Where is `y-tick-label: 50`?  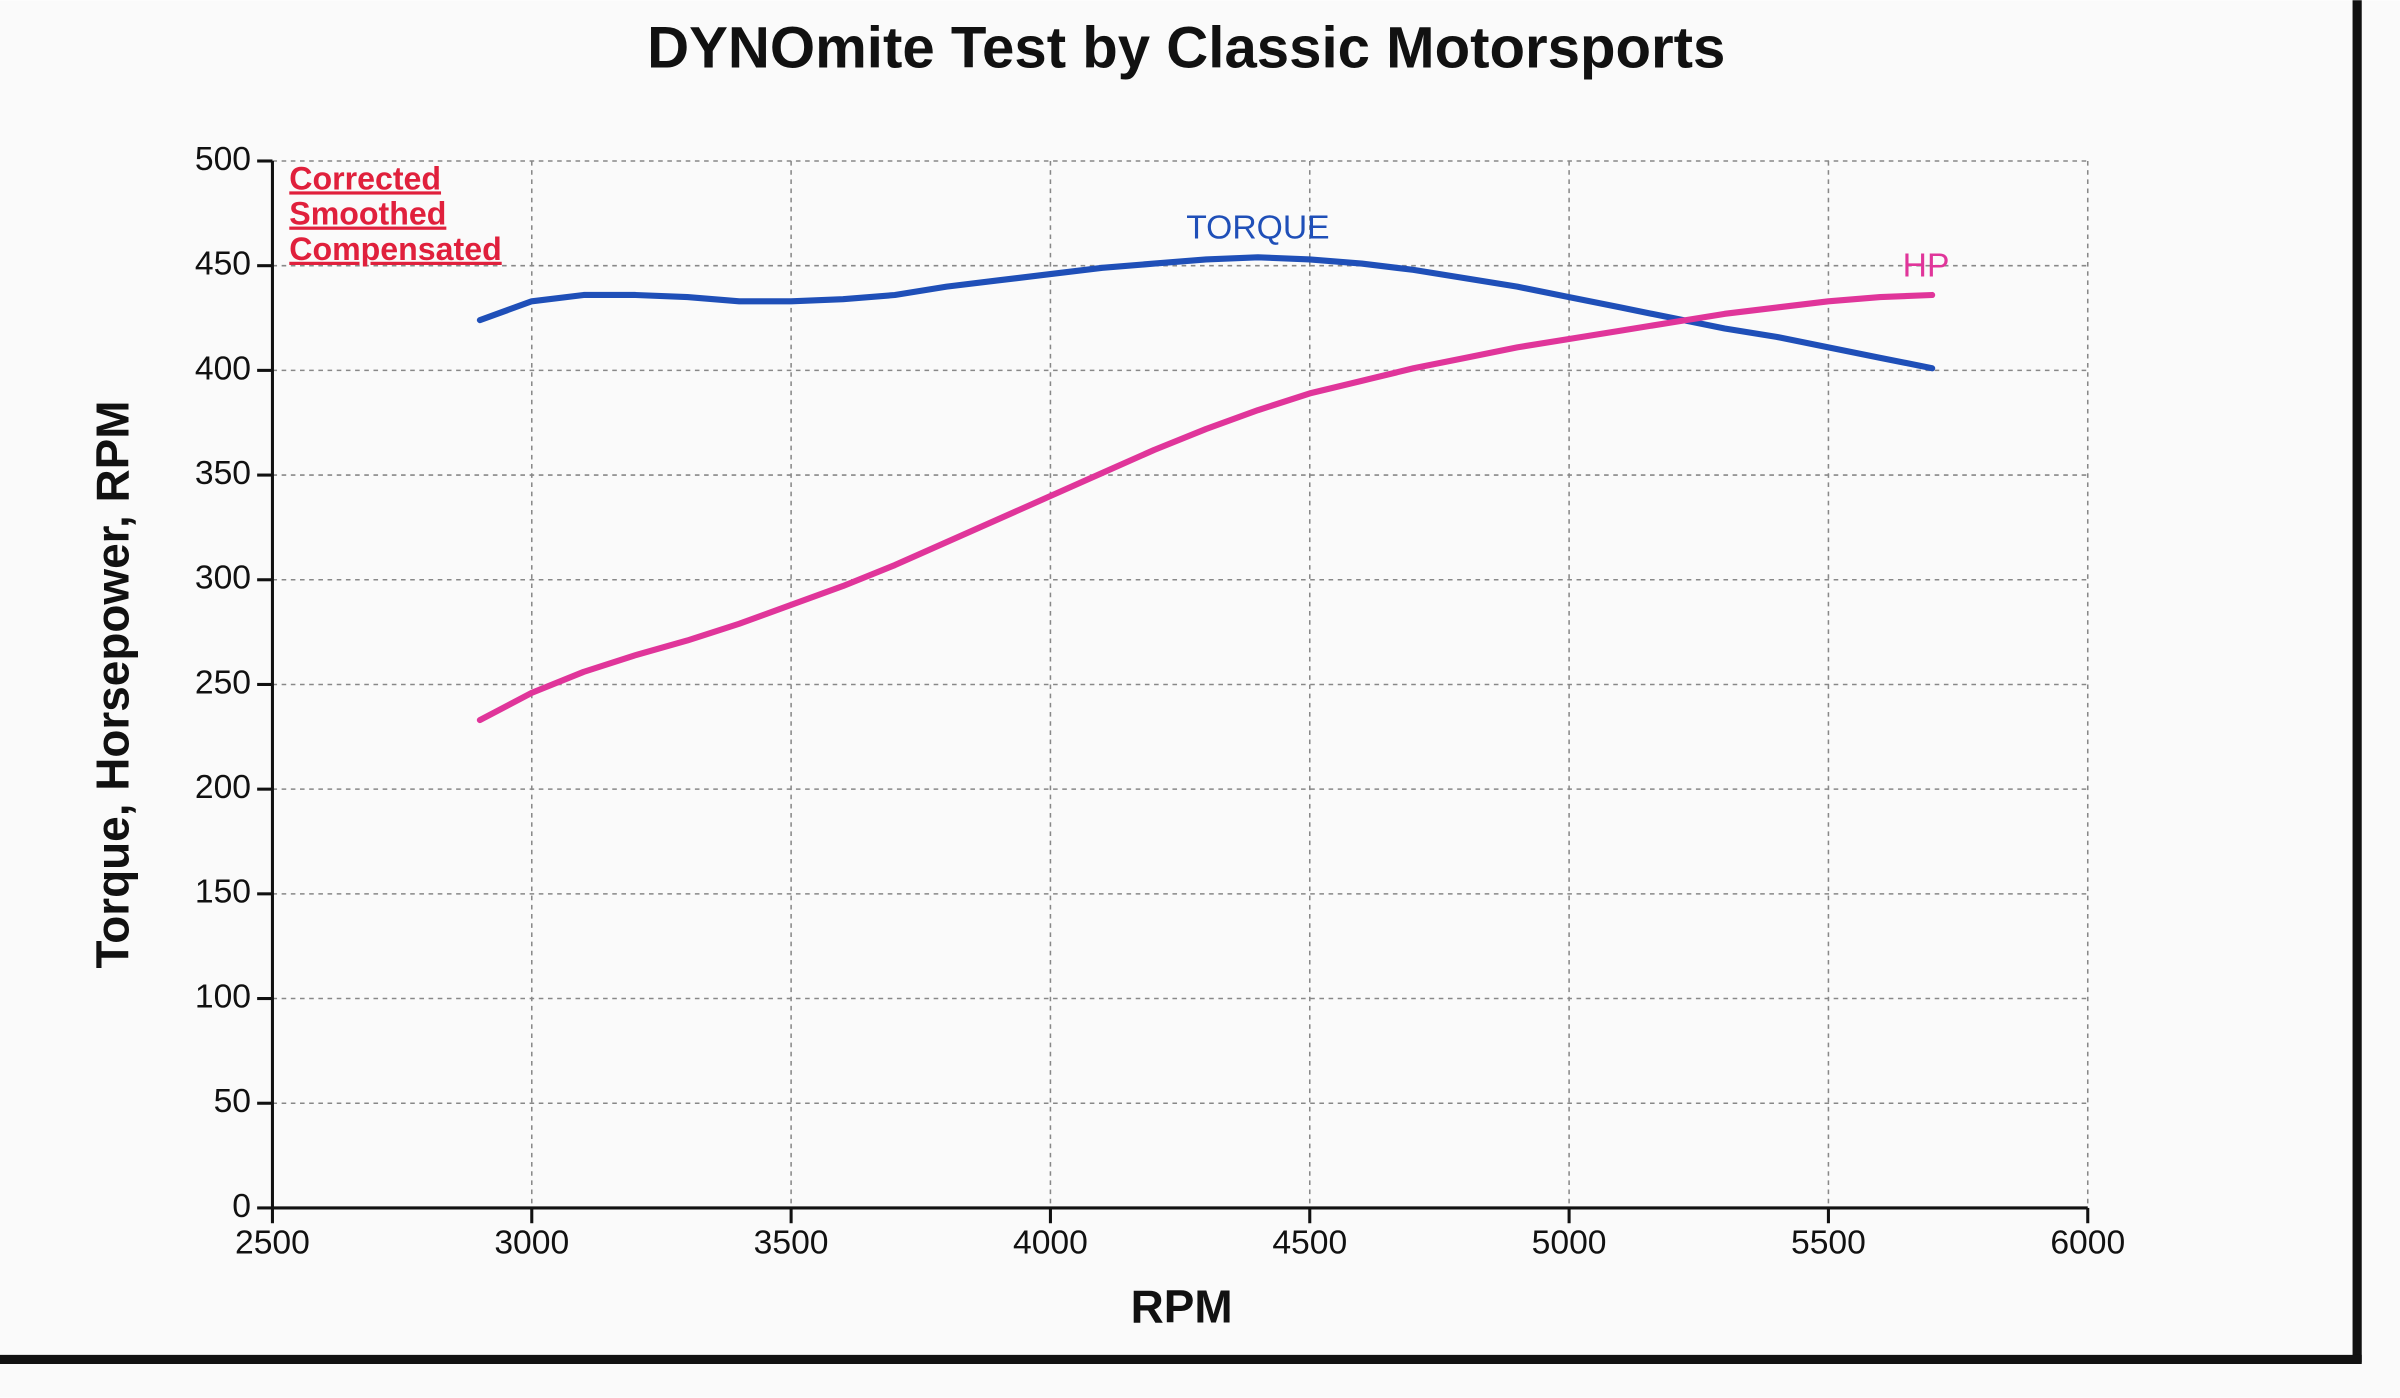 y-tick-label: 50 is located at coordinates (232, 1101).